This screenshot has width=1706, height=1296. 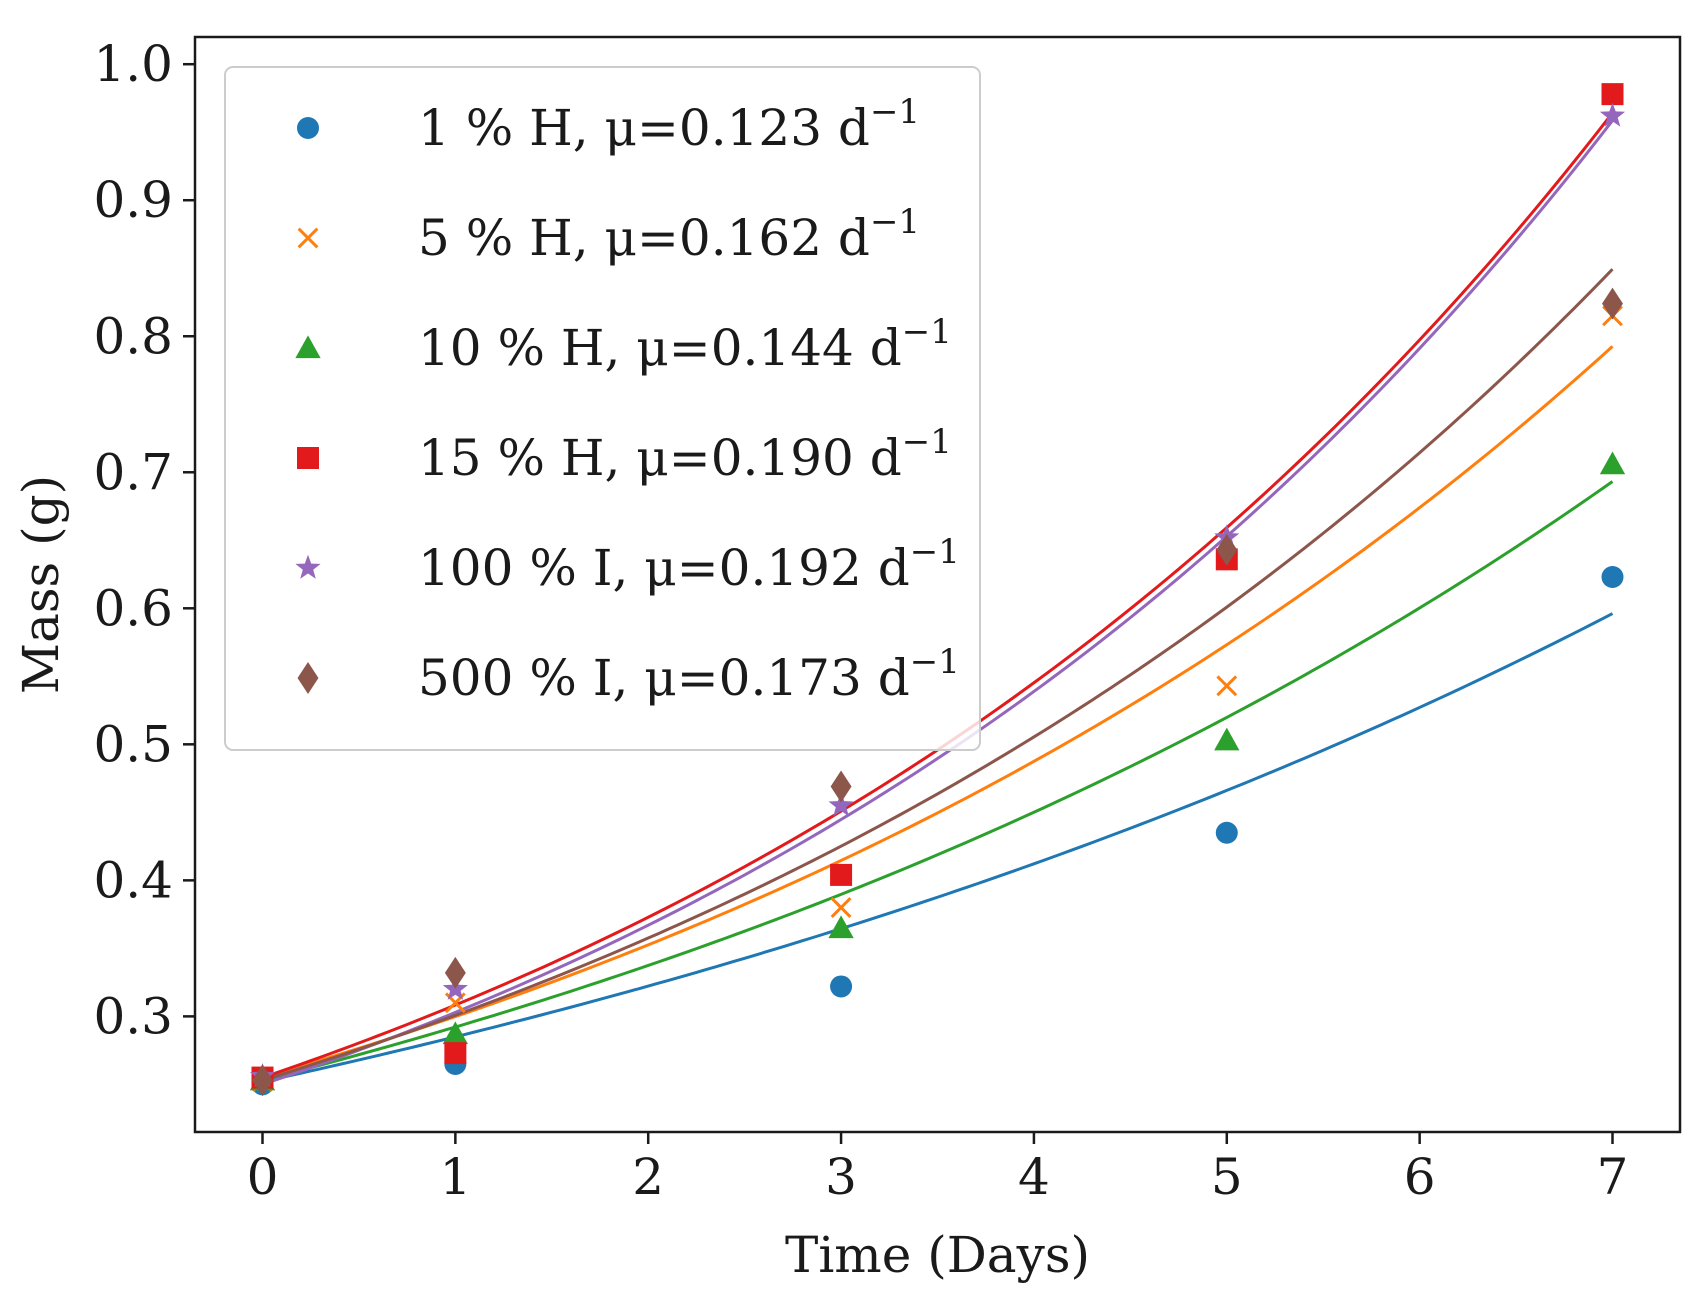 What do you see at coordinates (685, 344) in the screenshot?
I see `legend-entry-label: 10 % H, μ=0.144 d−1` at bounding box center [685, 344].